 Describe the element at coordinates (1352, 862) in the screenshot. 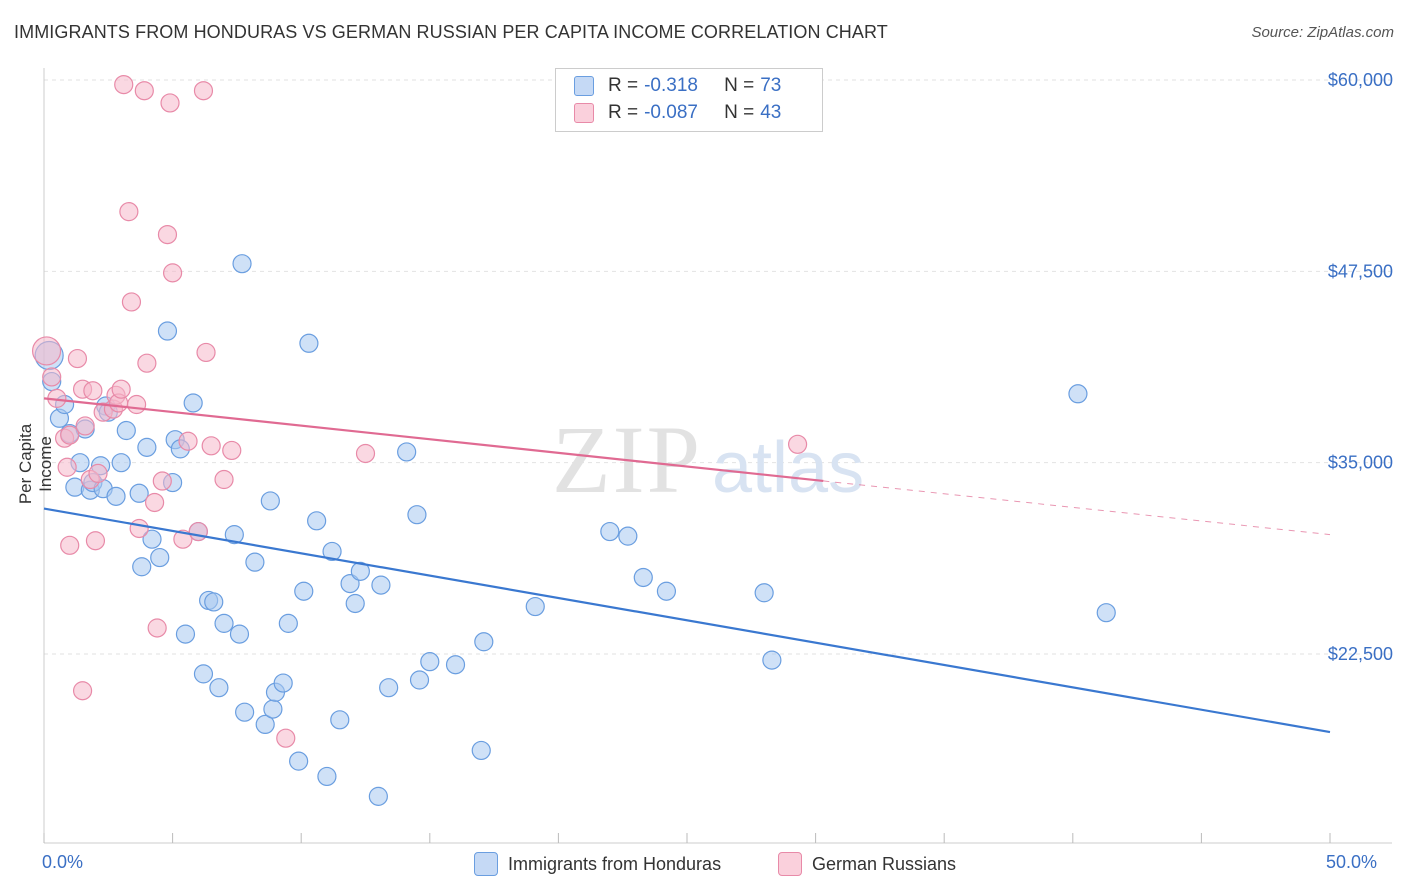

I see `x-tick-label-max: 50.0%` at that location.